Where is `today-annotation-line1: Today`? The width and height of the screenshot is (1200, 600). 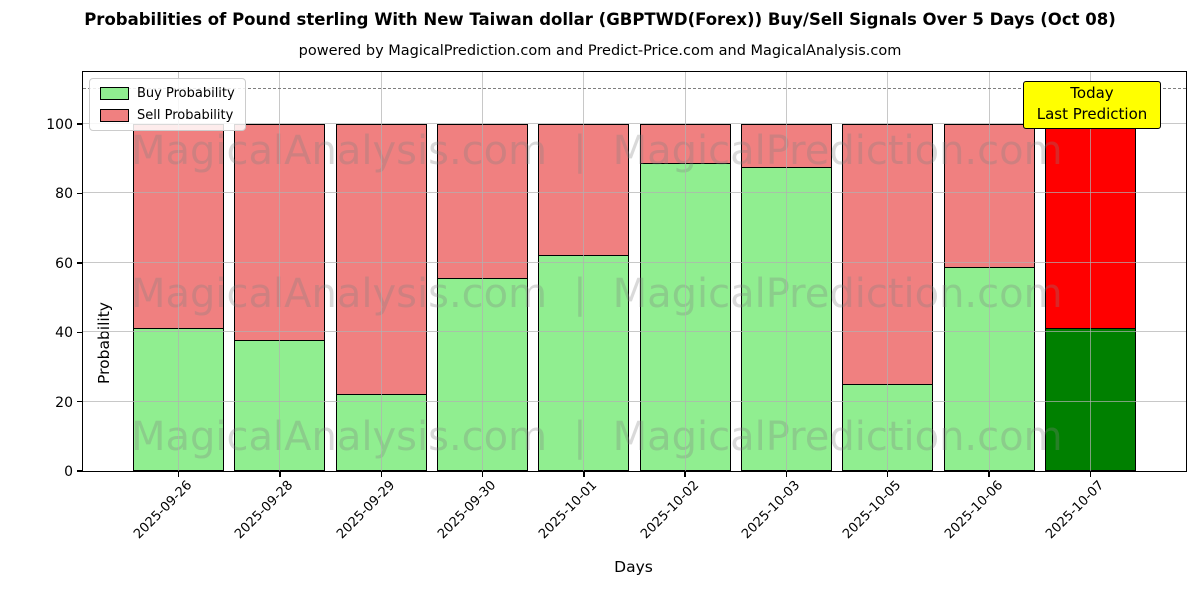 today-annotation-line1: Today is located at coordinates (1092, 93).